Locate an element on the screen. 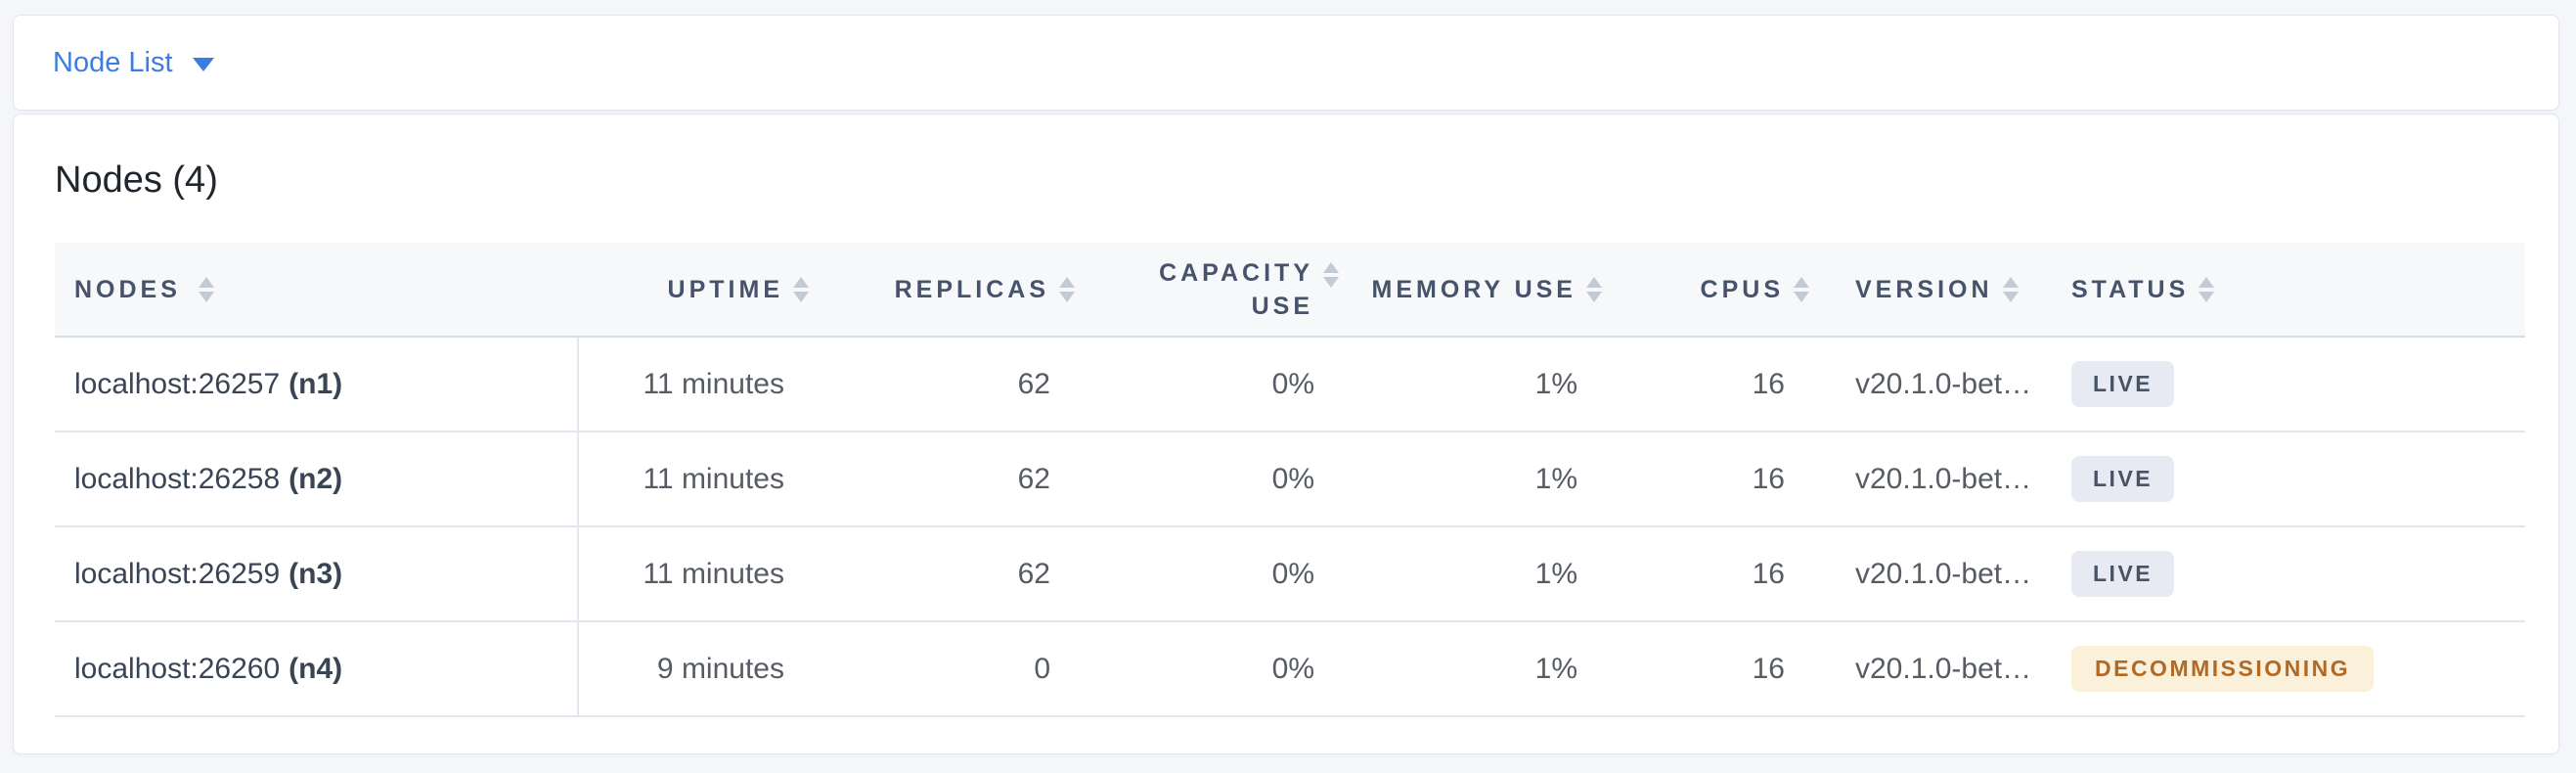  node-list-dropdown: Node List is located at coordinates (133, 63).